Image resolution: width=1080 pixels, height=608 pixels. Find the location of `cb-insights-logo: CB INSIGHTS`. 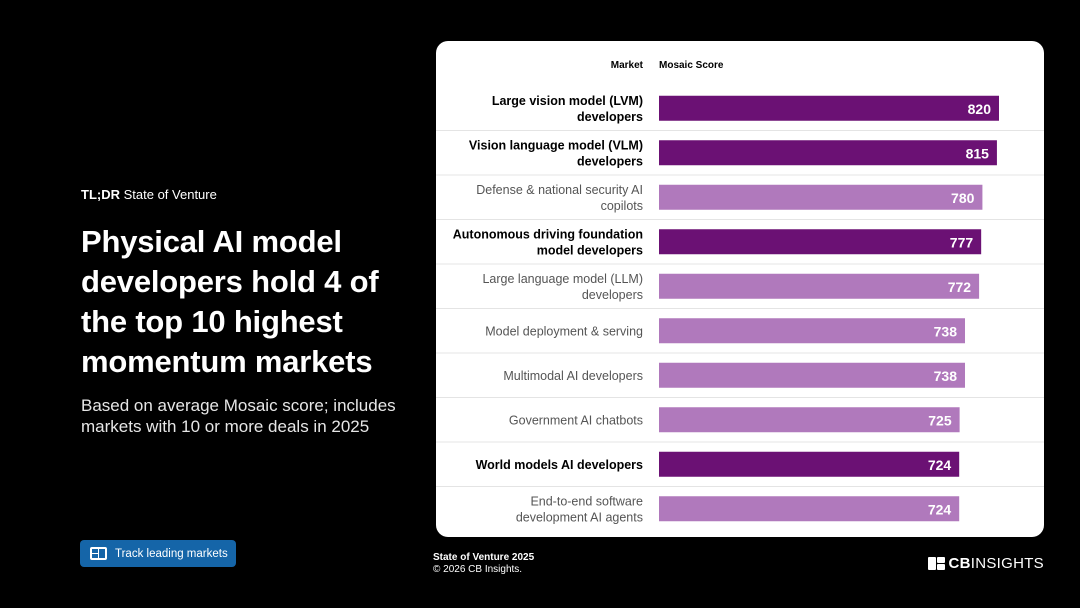

cb-insights-logo: CB INSIGHTS is located at coordinates (986, 563).